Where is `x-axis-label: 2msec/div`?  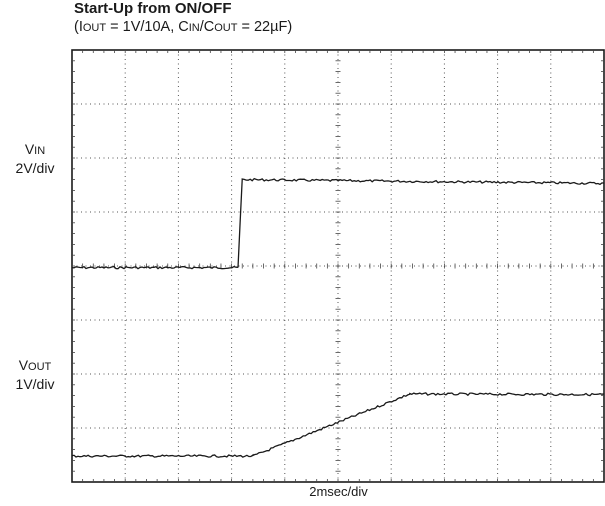
x-axis-label: 2msec/div is located at coordinates (338, 491).